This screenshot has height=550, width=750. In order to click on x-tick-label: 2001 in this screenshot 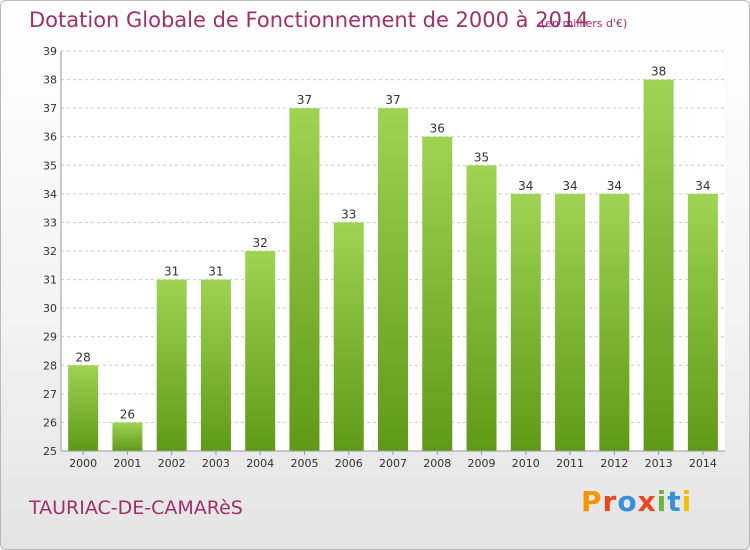, I will do `click(127, 463)`.